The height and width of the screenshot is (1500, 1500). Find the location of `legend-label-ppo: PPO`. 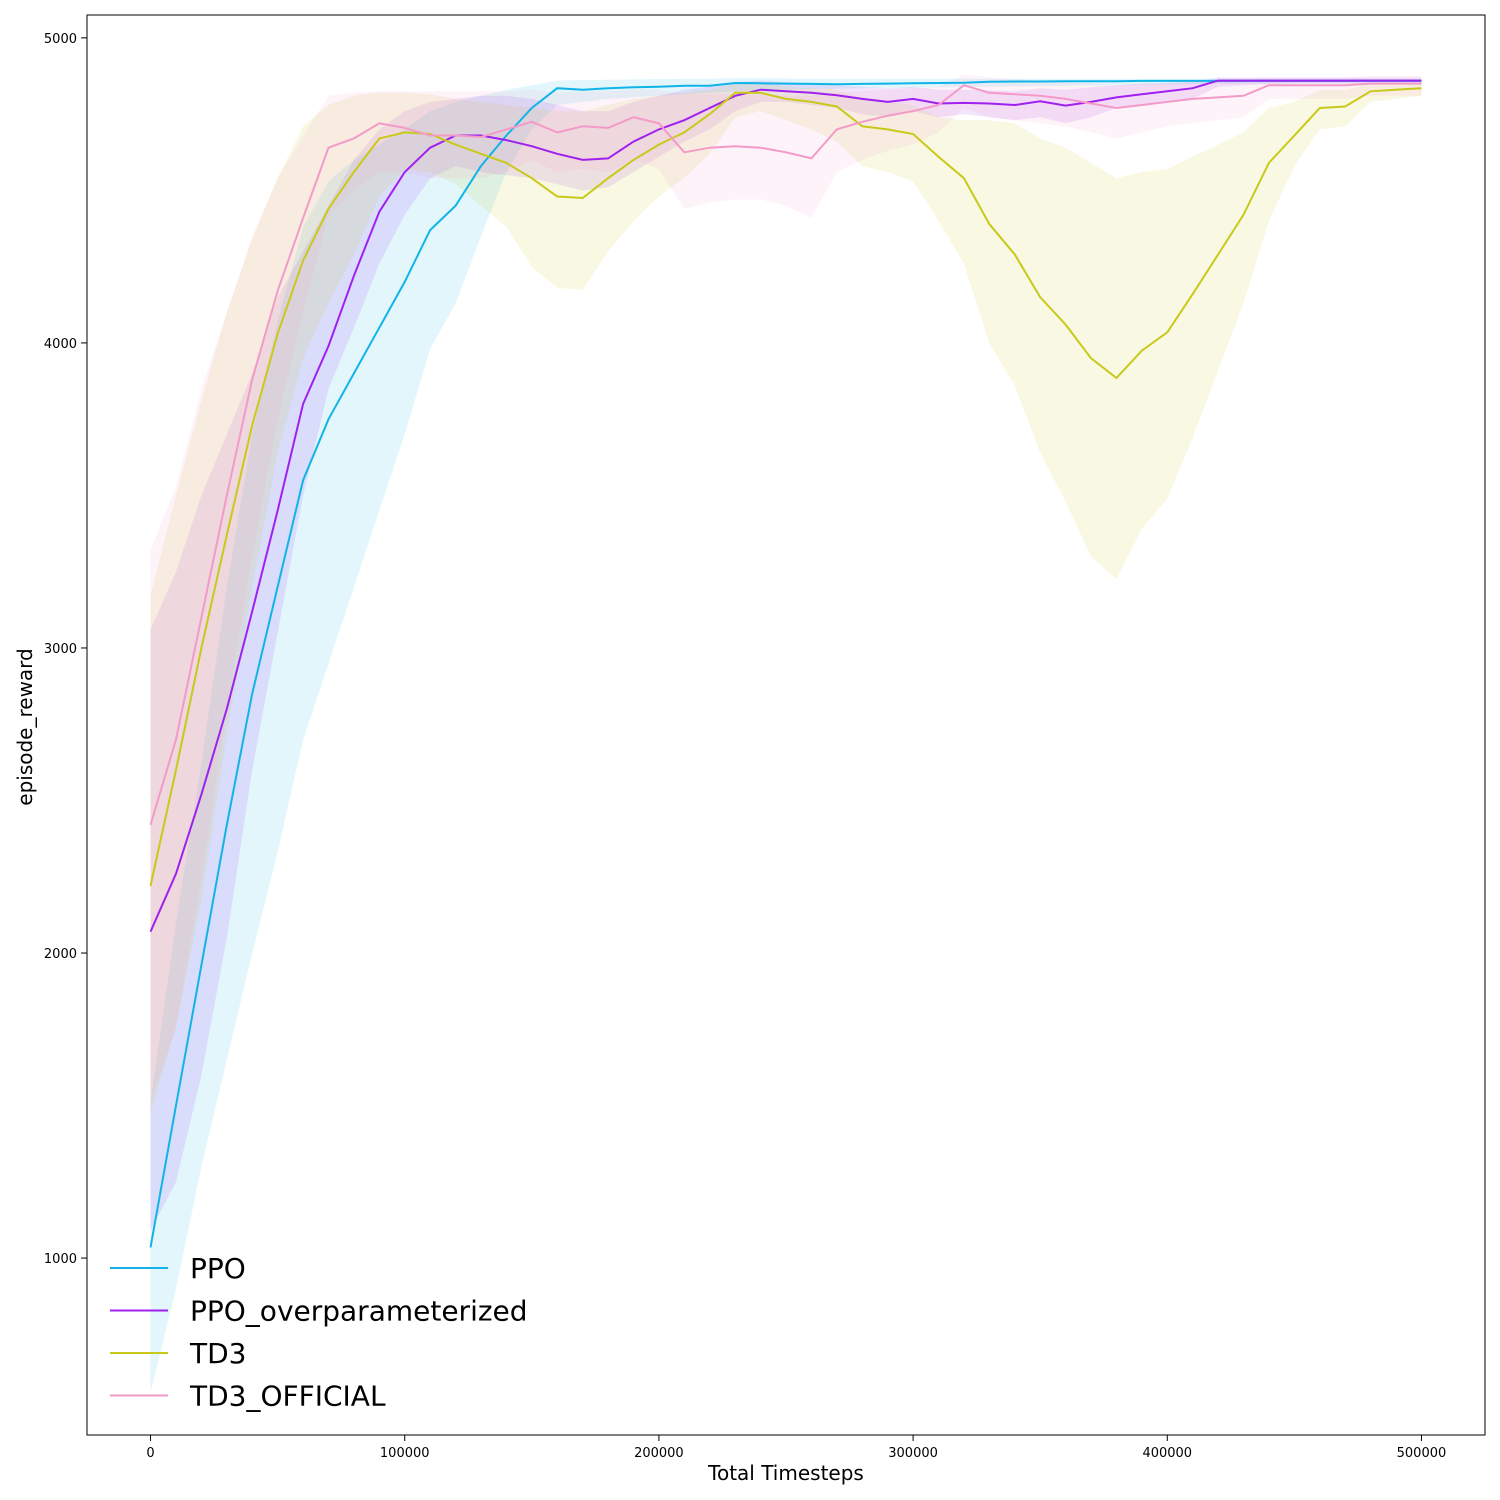

legend-label-ppo: PPO is located at coordinates (218, 1268).